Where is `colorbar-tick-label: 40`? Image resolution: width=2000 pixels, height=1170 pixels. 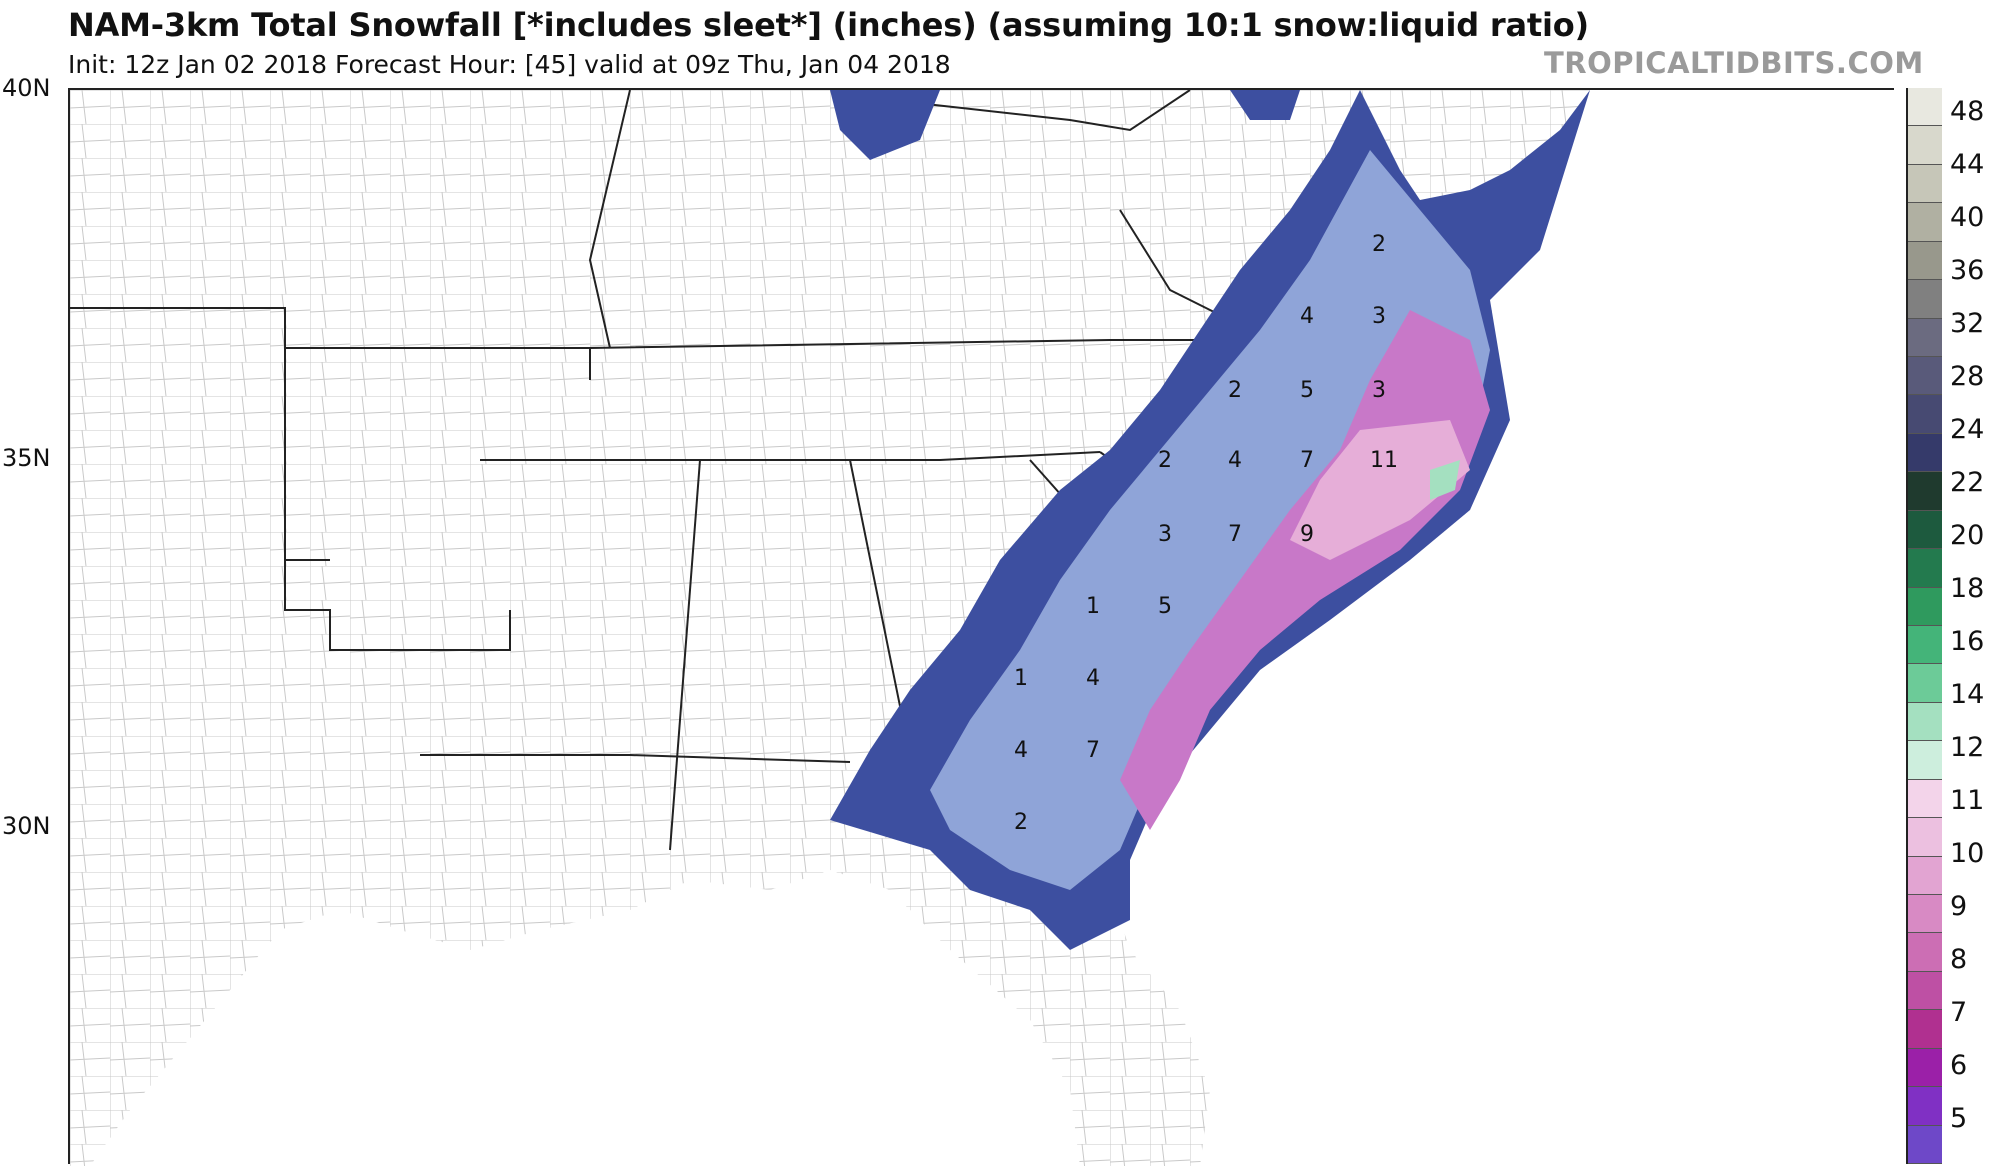 colorbar-tick-label: 40 is located at coordinates (1967, 217).